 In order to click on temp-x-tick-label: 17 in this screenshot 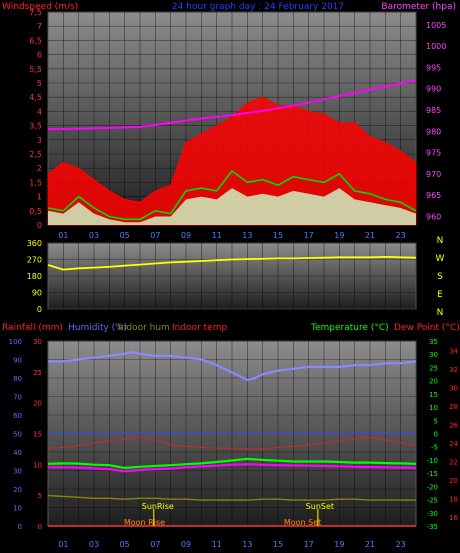, I will do `click(309, 544)`.